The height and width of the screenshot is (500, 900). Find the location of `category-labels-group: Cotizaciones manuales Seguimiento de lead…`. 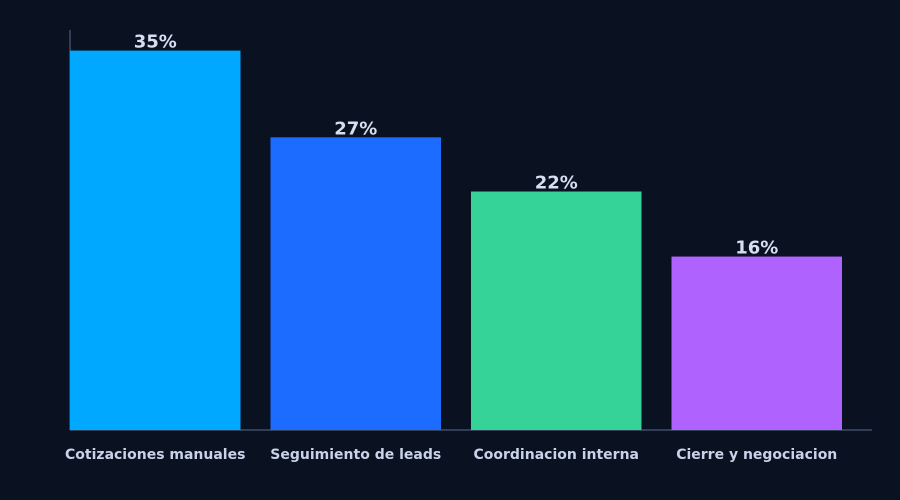

category-labels-group: Cotizaciones manuales Seguimiento de lead… is located at coordinates (451, 455).